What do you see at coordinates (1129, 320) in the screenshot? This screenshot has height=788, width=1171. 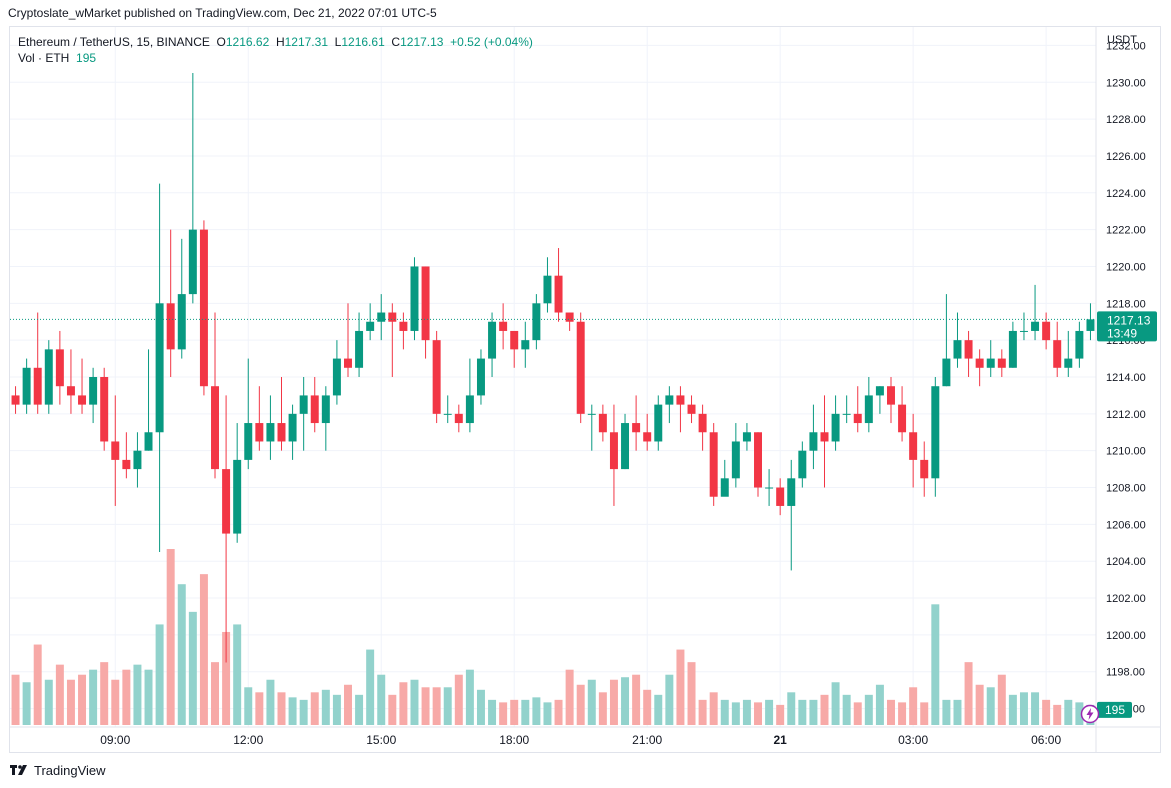 I see `last-price-label: 1217.13` at bounding box center [1129, 320].